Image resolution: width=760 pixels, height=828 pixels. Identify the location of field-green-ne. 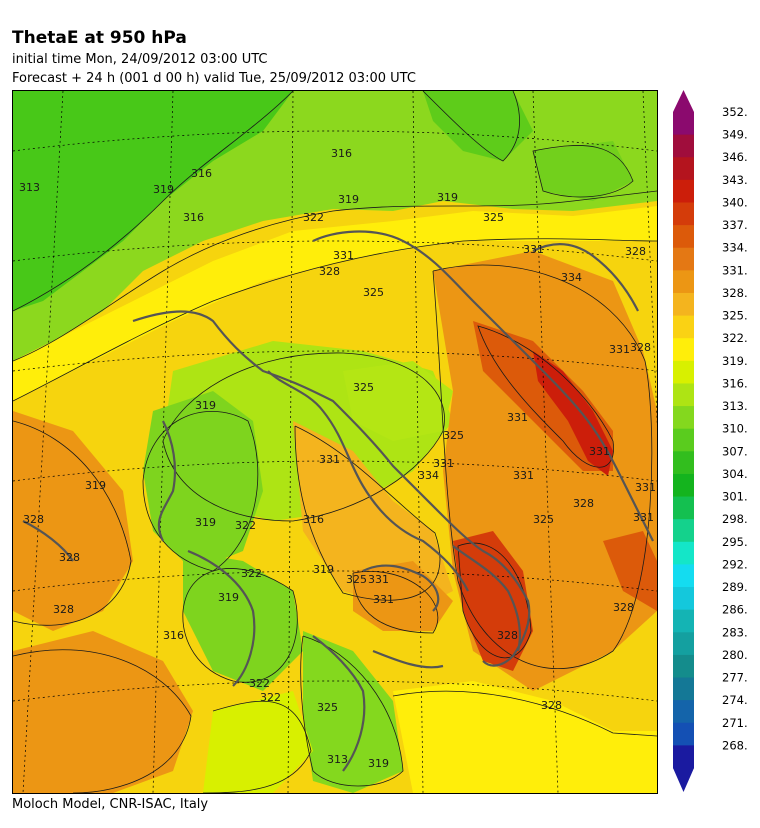
(478, 126).